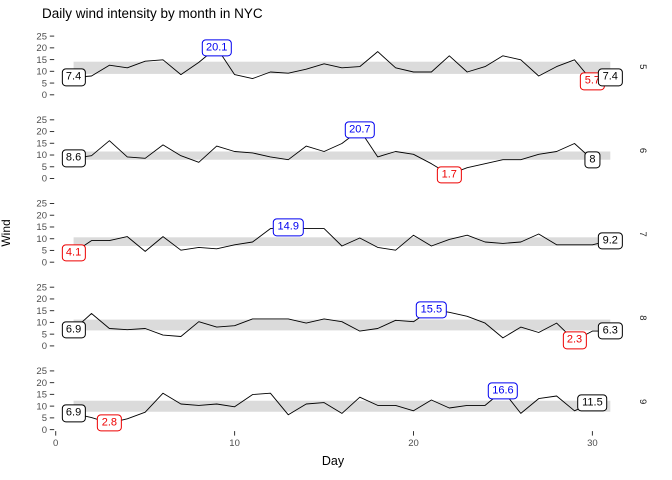 This screenshot has width=672, height=480. Describe the element at coordinates (413, 443) in the screenshot. I see `x-axis-tick-label: 20` at that location.